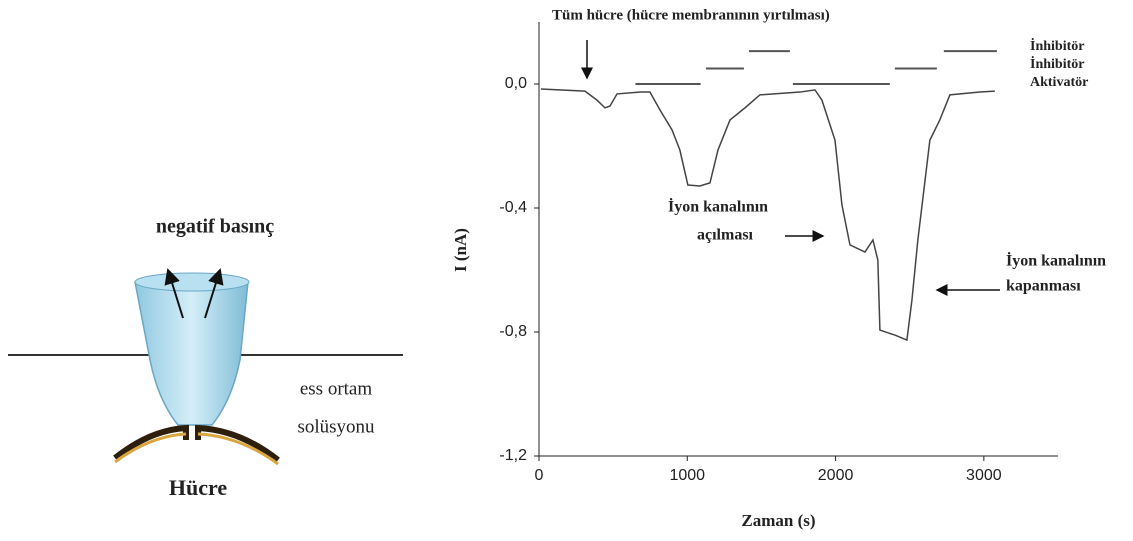 The height and width of the screenshot is (541, 1133). I want to click on y-tick-label: -0,8, so click(513, 331).